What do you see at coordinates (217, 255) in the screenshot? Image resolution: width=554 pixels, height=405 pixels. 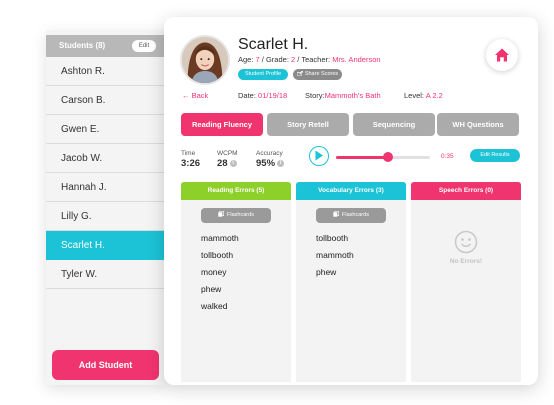 I see `reading-error-word: tollbooth` at bounding box center [217, 255].